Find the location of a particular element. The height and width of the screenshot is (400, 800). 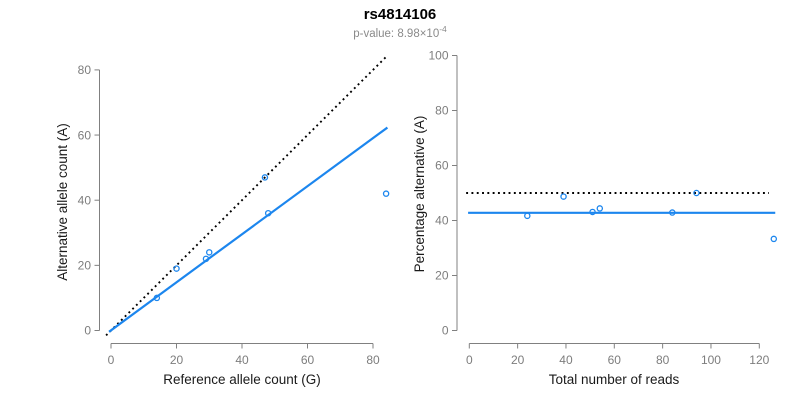

right-plot-ylabel: Percentage alternative (A) is located at coordinates (419, 194).